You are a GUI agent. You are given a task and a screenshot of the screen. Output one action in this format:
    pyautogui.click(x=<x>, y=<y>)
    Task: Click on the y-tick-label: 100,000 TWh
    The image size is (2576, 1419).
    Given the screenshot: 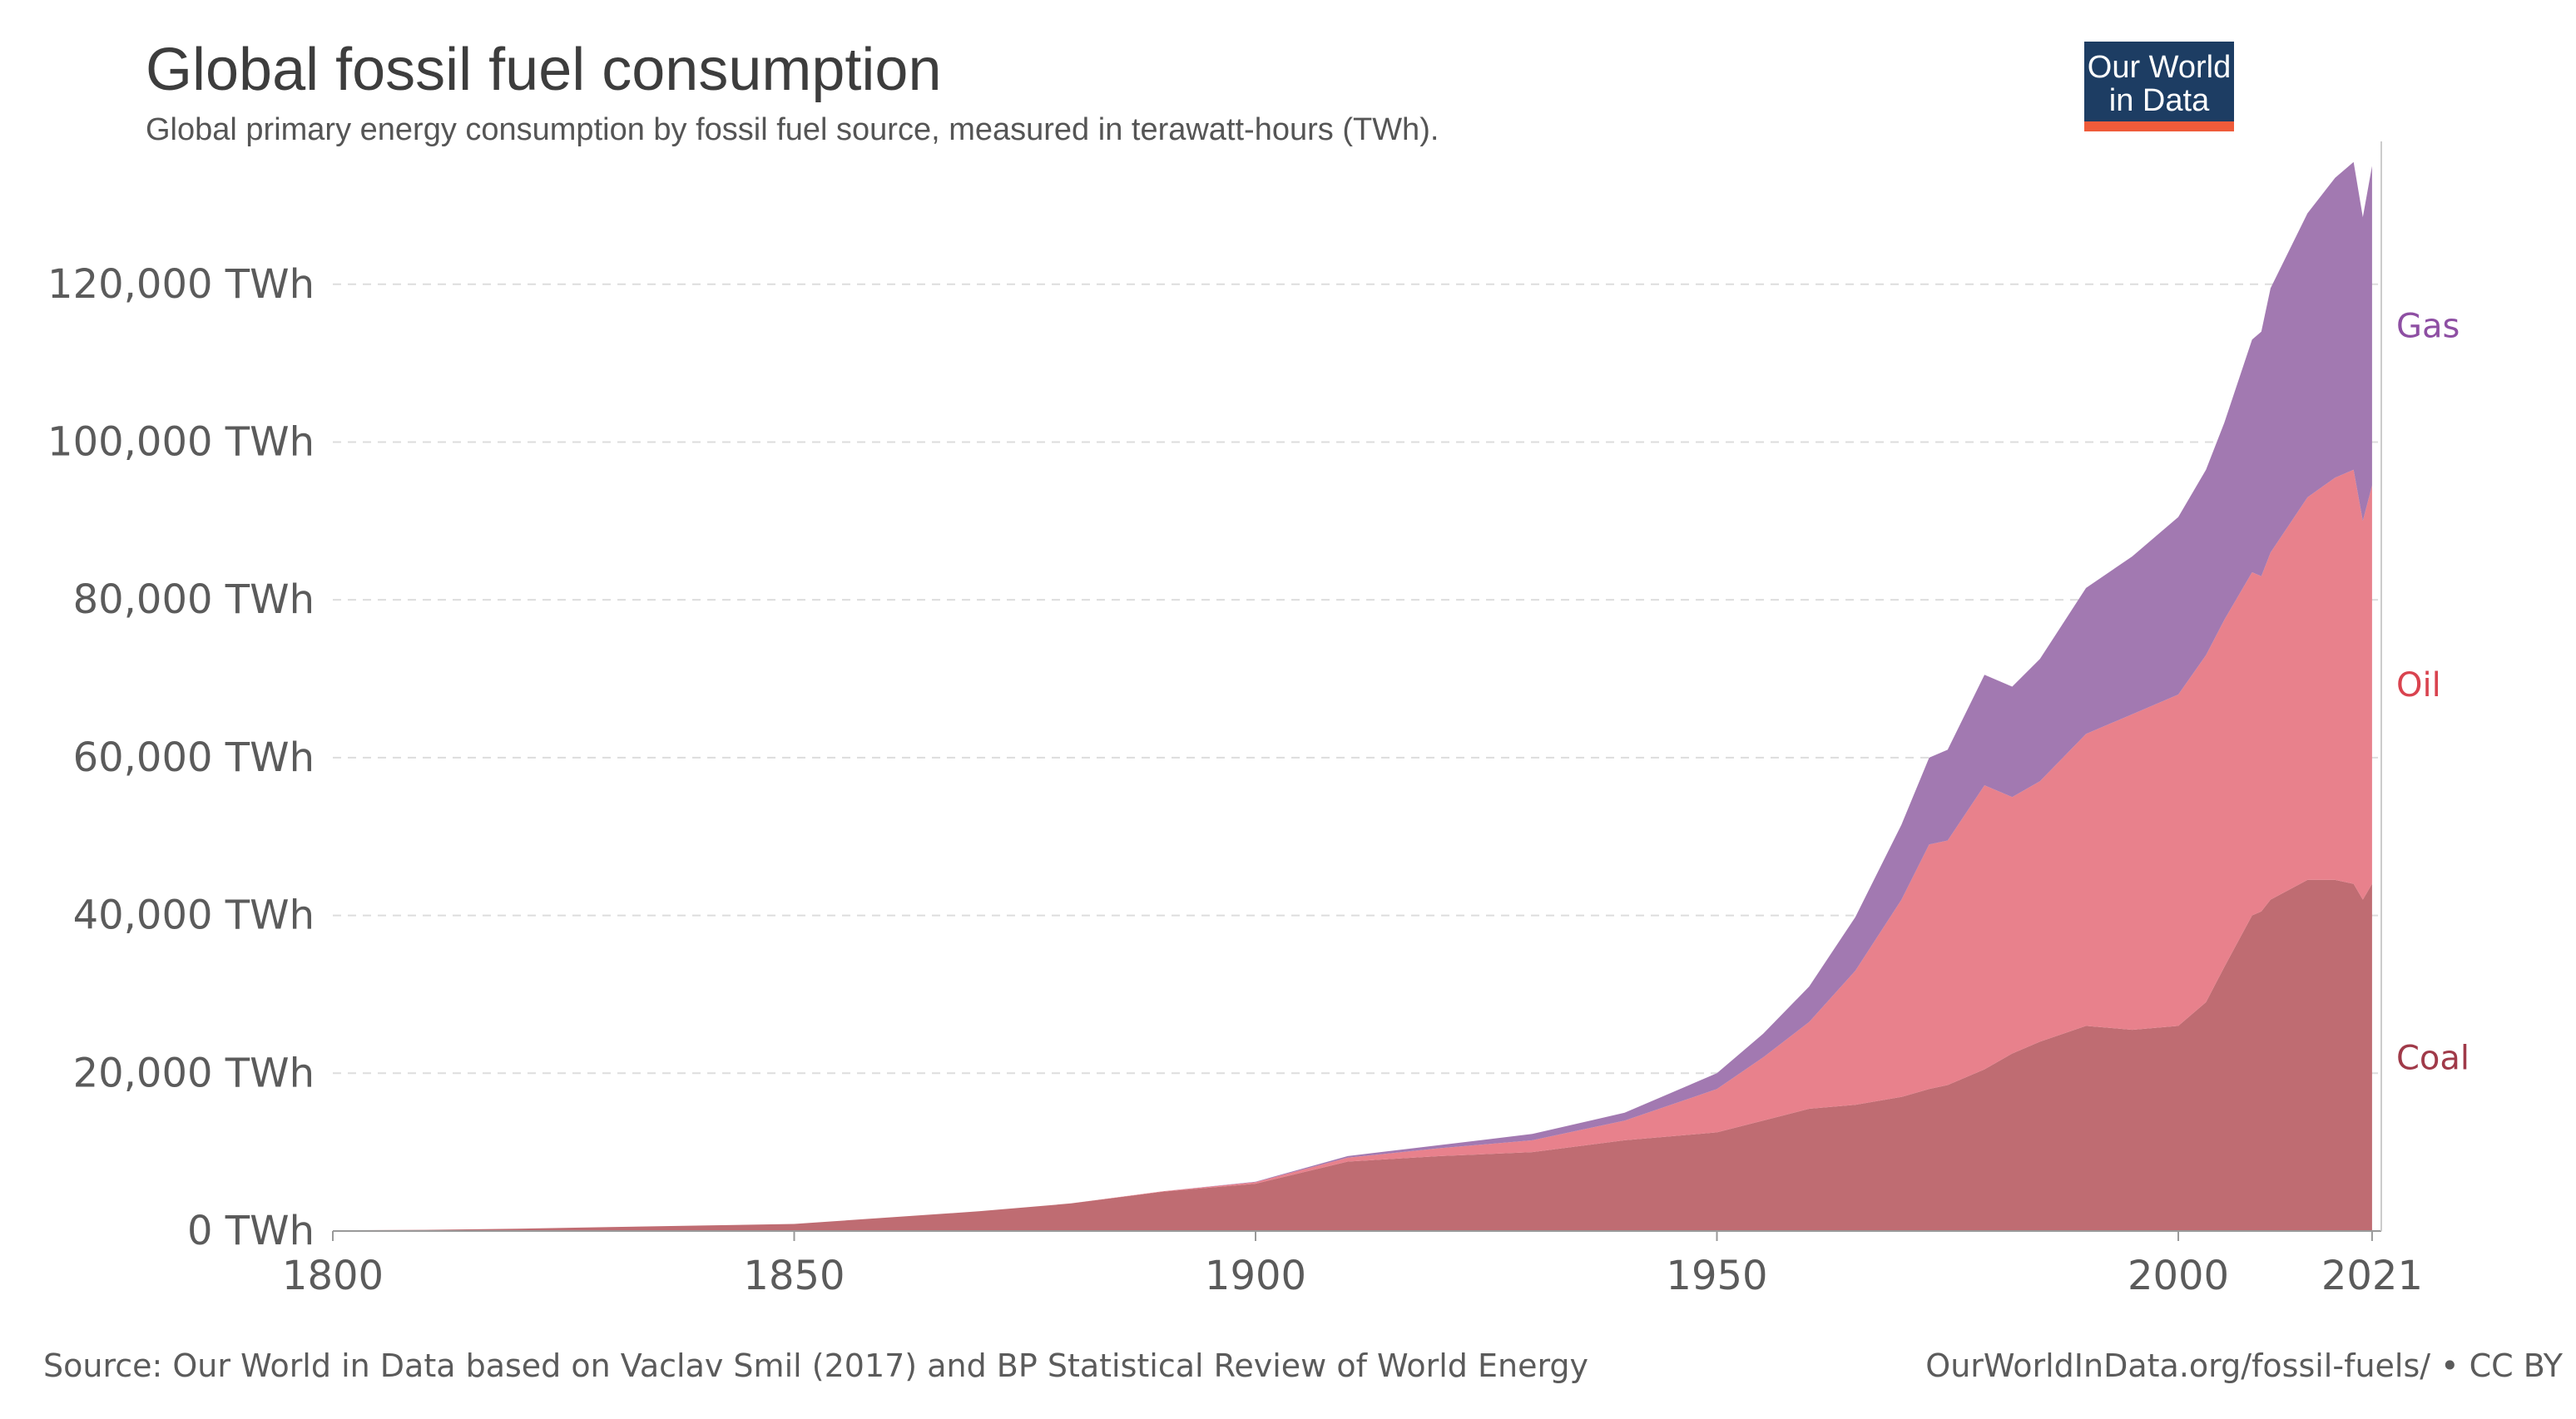 What is the action you would take?
    pyautogui.click(x=181, y=441)
    